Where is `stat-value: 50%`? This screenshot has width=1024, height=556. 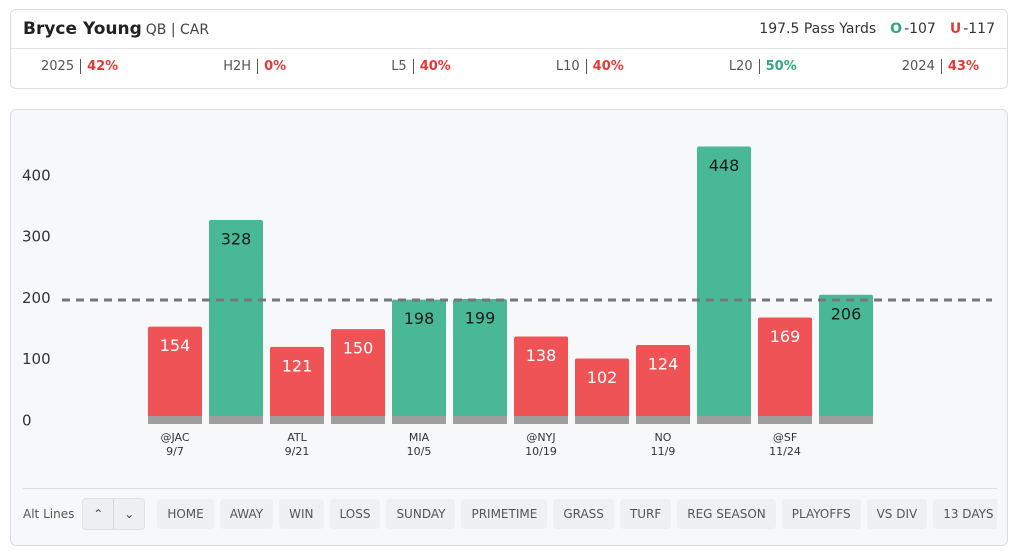 stat-value: 50% is located at coordinates (781, 66).